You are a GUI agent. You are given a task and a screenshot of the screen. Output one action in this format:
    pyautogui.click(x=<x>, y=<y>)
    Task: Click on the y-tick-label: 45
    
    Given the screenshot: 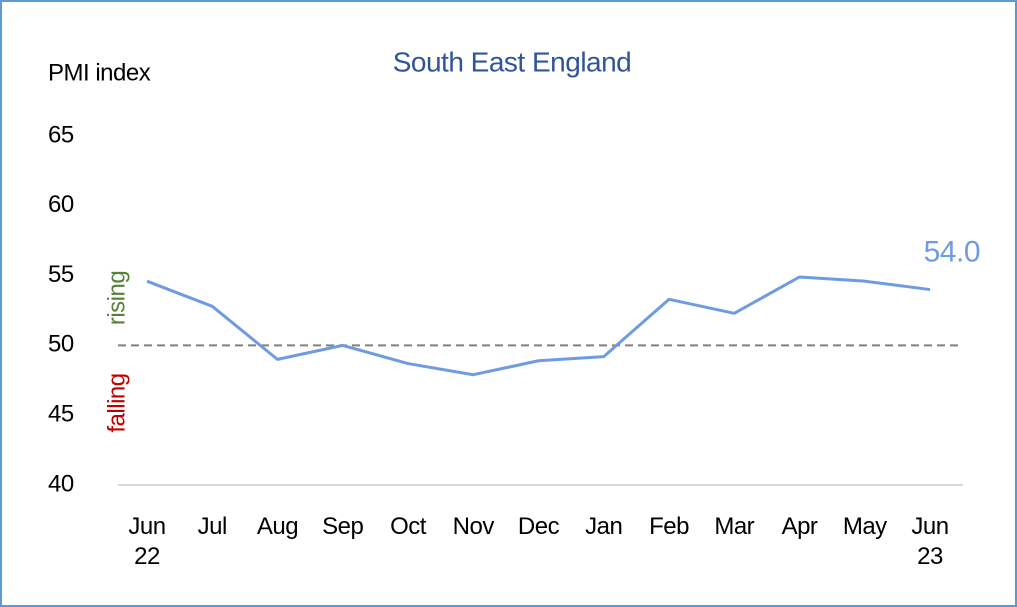 What is the action you would take?
    pyautogui.click(x=61, y=414)
    